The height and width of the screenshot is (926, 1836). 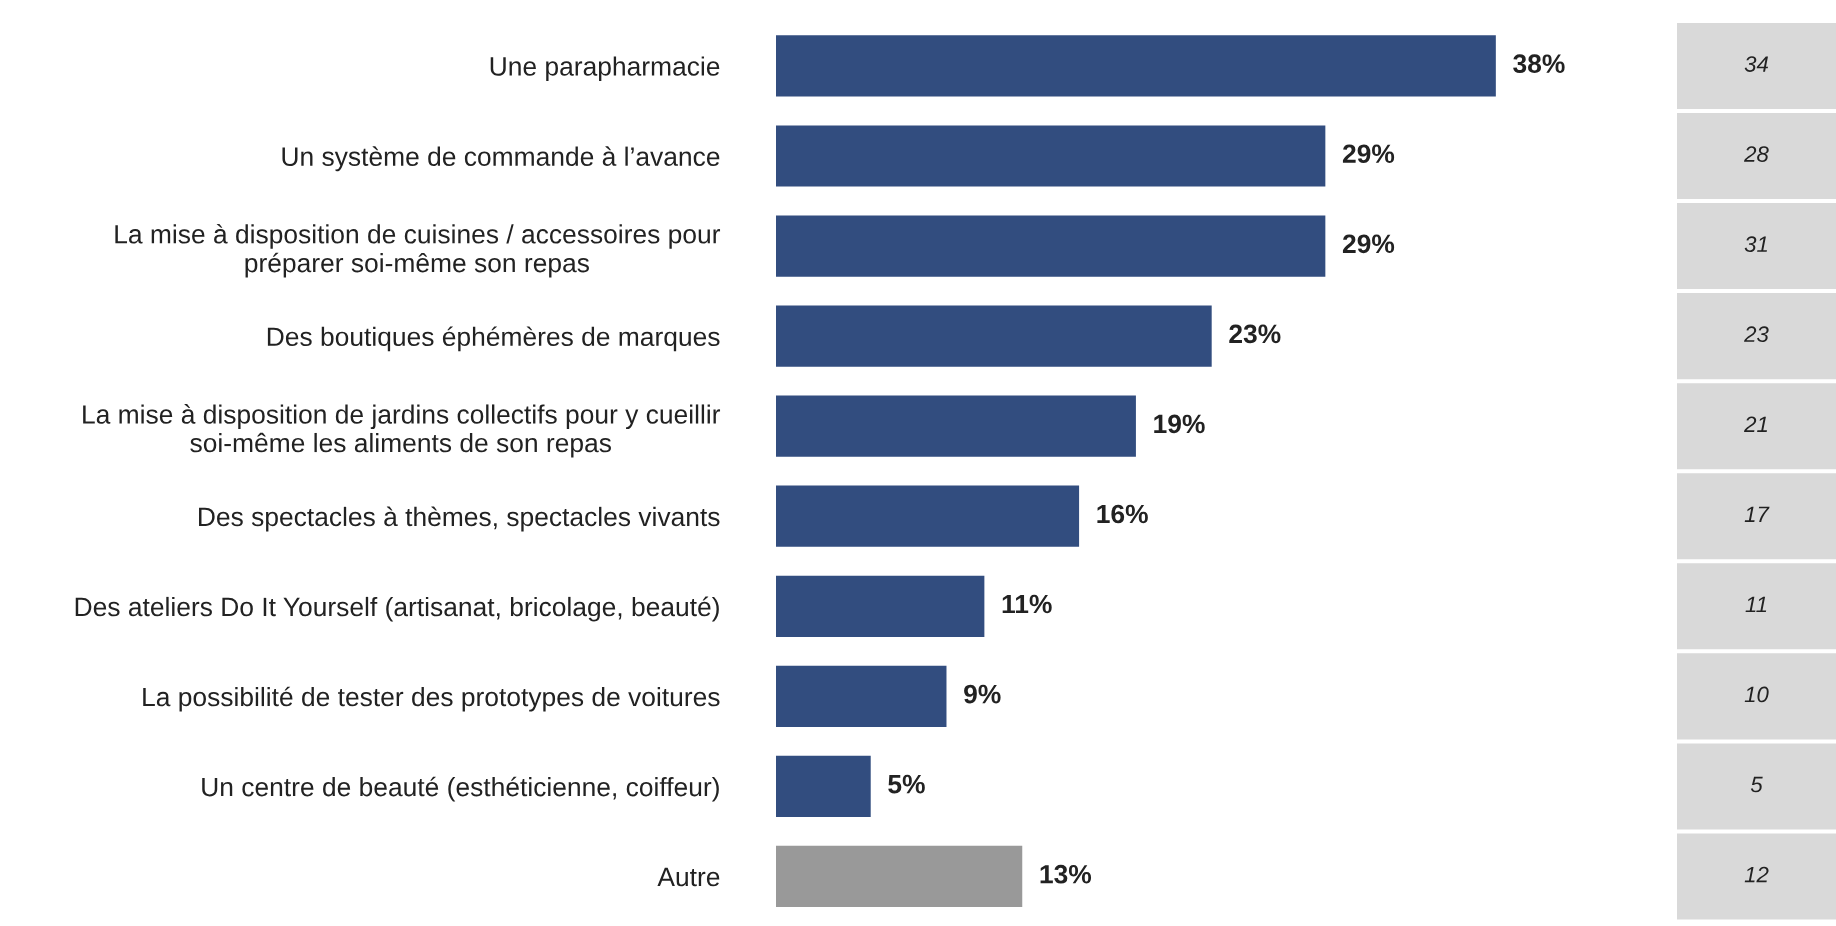 I want to click on text: 12, so click(x=1756, y=874).